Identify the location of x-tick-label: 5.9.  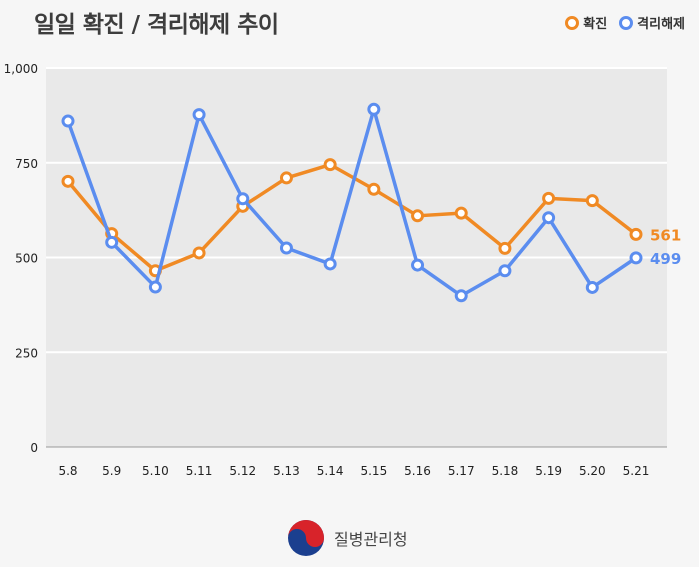
(111, 471).